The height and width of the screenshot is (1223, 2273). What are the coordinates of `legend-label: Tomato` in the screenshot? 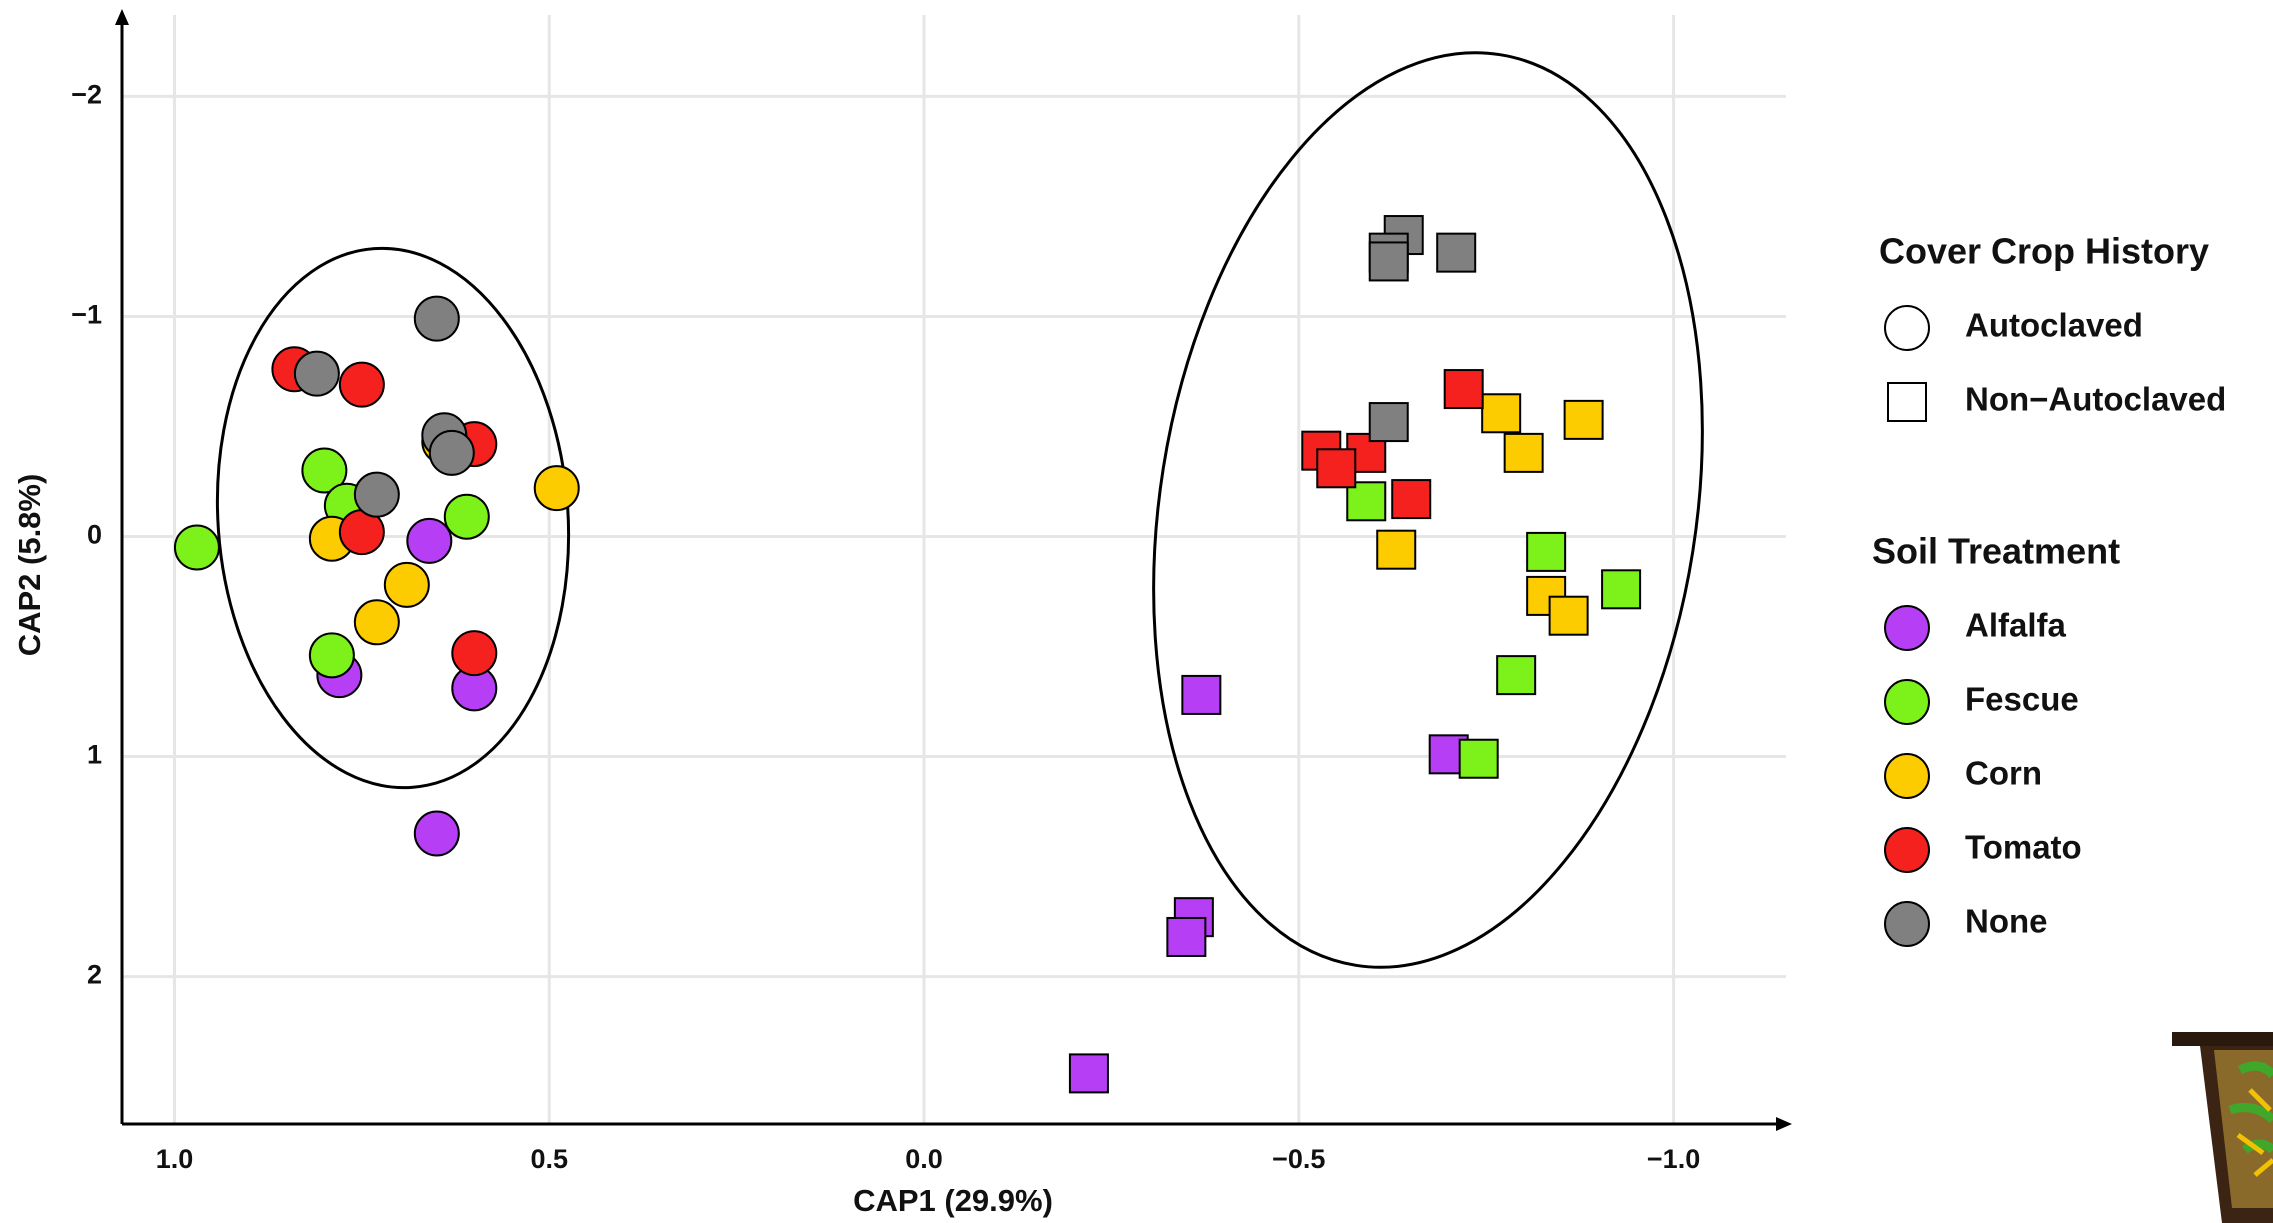 It's located at (2023, 847).